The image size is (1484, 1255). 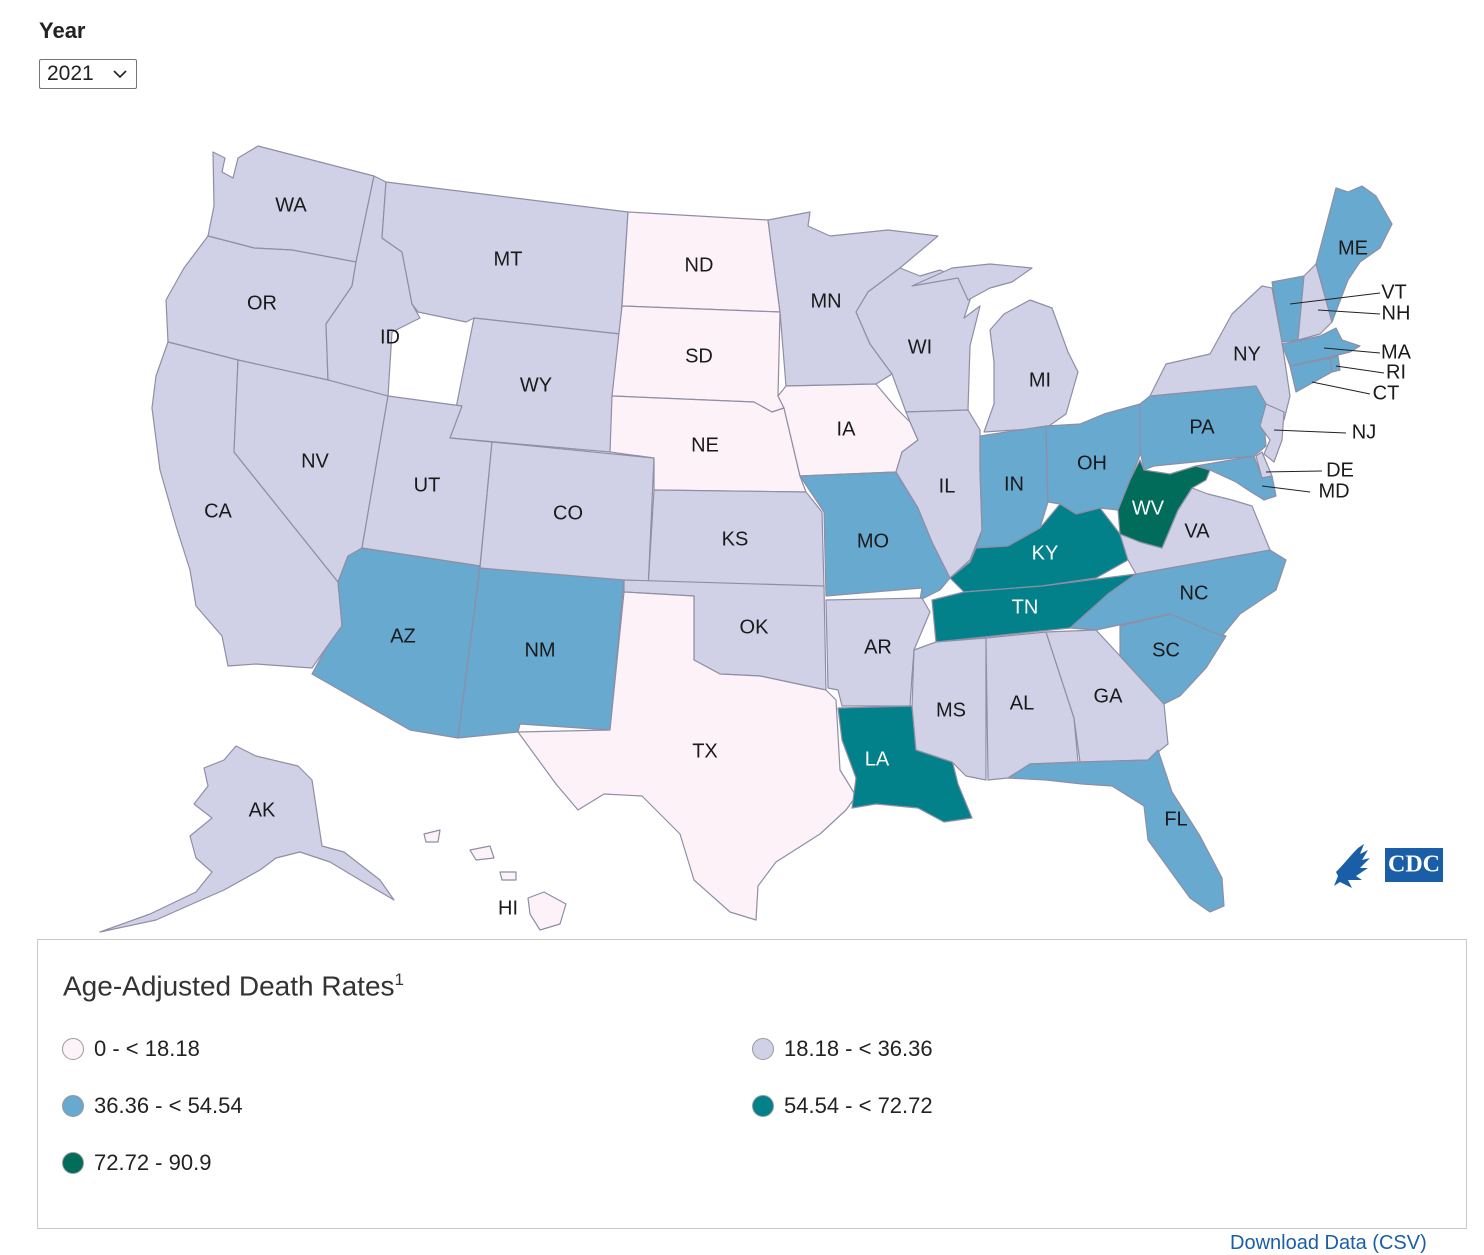 I want to click on legend-item-class-4: 72.72 - 90.9, so click(x=136, y=1163).